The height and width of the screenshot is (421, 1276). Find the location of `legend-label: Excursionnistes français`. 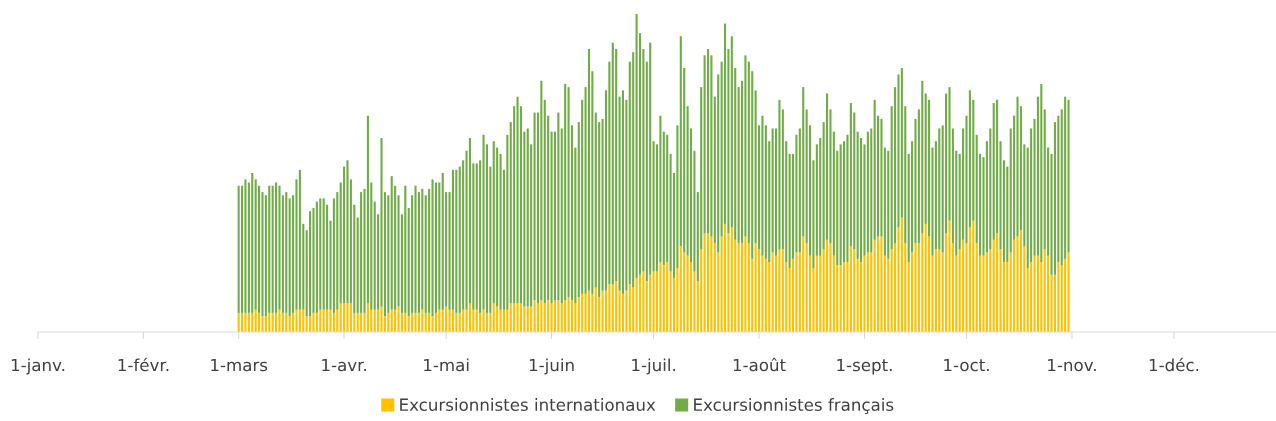

legend-label: Excursionnistes français is located at coordinates (794, 406).